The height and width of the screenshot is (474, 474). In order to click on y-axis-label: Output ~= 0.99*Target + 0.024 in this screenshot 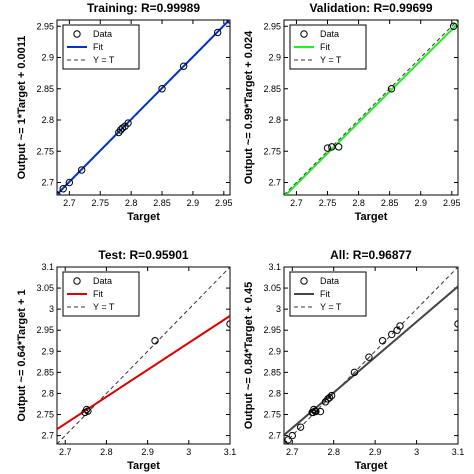, I will do `click(249, 107)`.